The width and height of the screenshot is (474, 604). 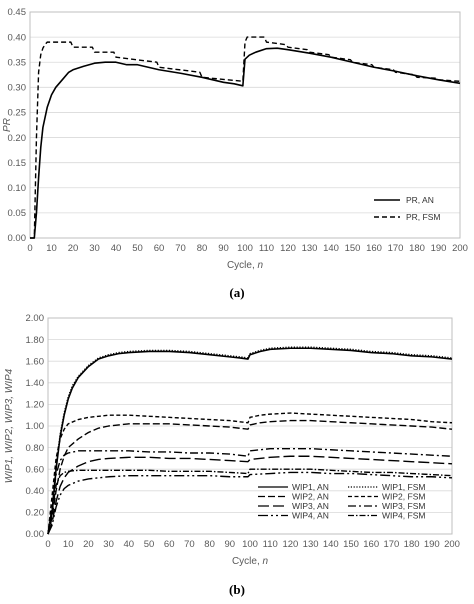 I want to click on legend-entry: WIP4, AN, so click(x=310, y=516).